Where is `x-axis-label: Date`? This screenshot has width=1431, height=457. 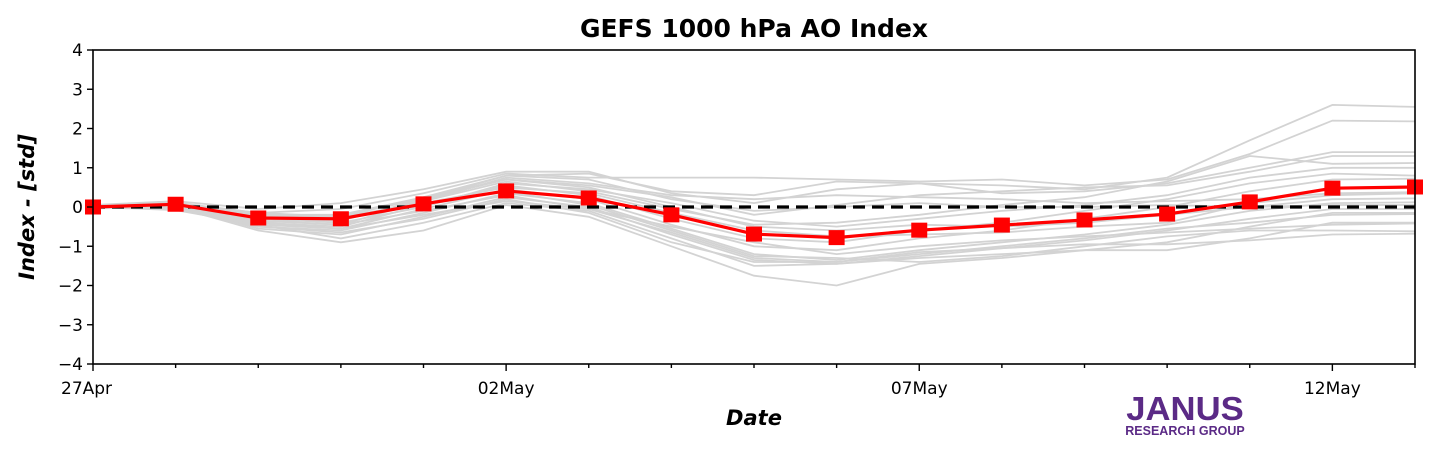 x-axis-label: Date is located at coordinates (754, 418).